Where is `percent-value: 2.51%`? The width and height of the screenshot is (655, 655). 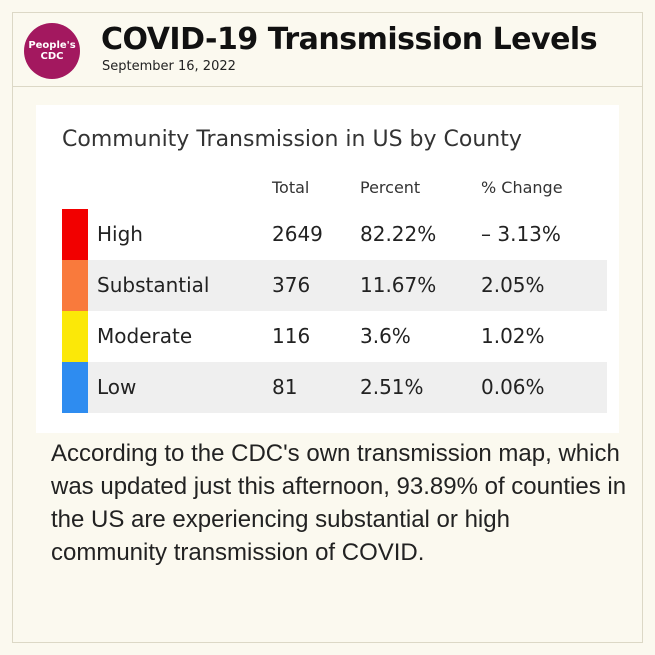 percent-value: 2.51% is located at coordinates (392, 387).